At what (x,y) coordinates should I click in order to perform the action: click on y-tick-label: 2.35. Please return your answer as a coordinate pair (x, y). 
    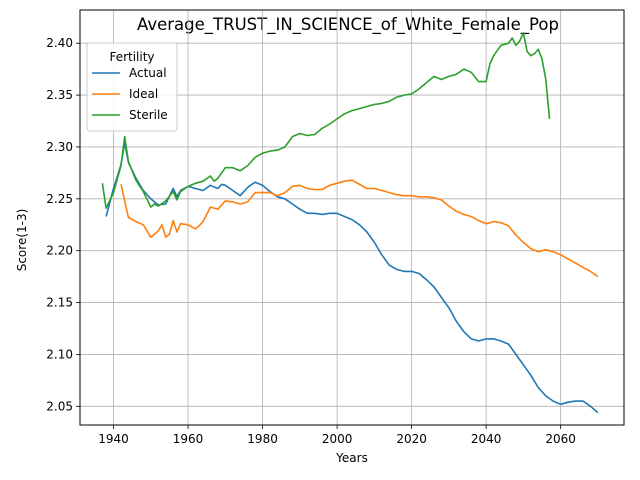
    Looking at the image, I should click on (59, 95).